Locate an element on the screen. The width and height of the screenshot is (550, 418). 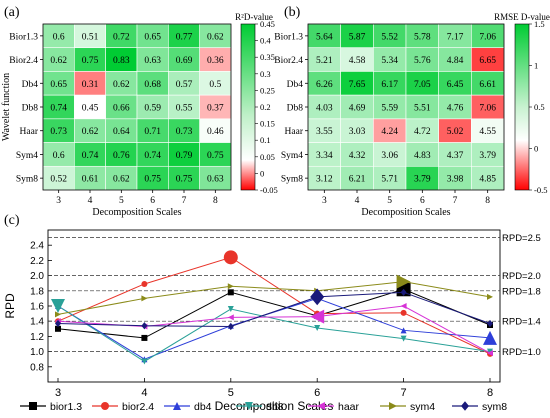
cell-value: 3.79 is located at coordinates (422, 180).